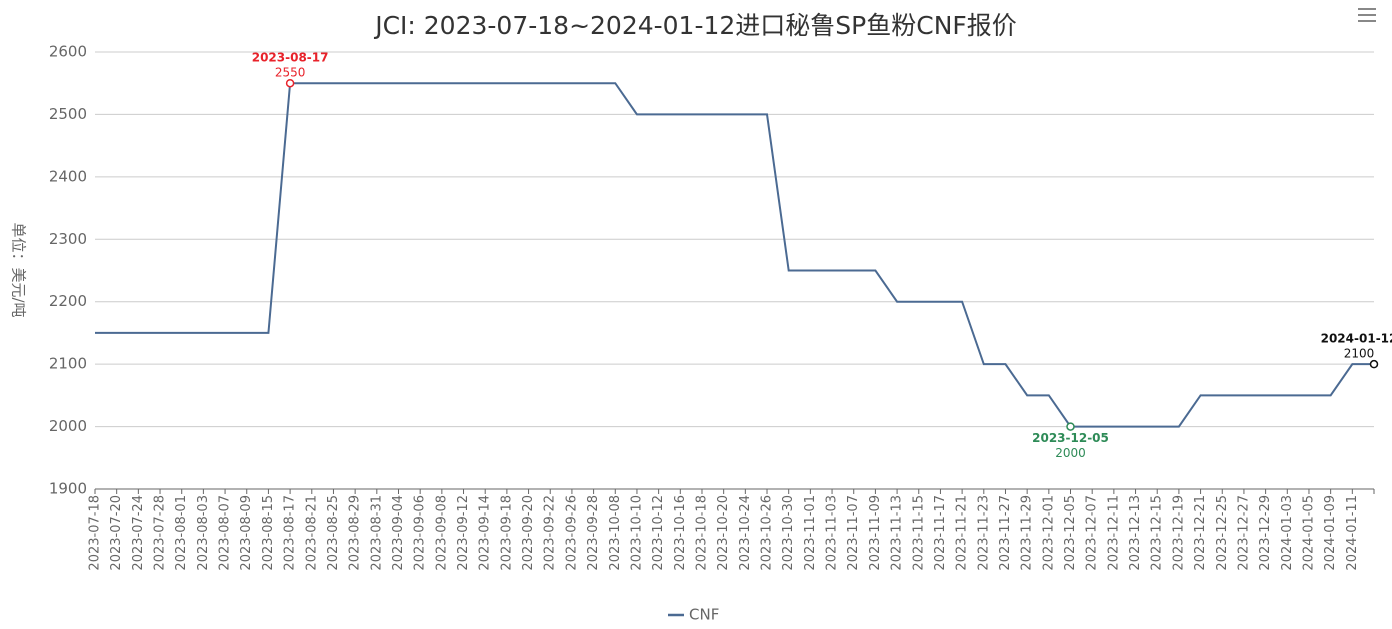  What do you see at coordinates (68, 114) in the screenshot?
I see `y-tick-label: 2500` at bounding box center [68, 114].